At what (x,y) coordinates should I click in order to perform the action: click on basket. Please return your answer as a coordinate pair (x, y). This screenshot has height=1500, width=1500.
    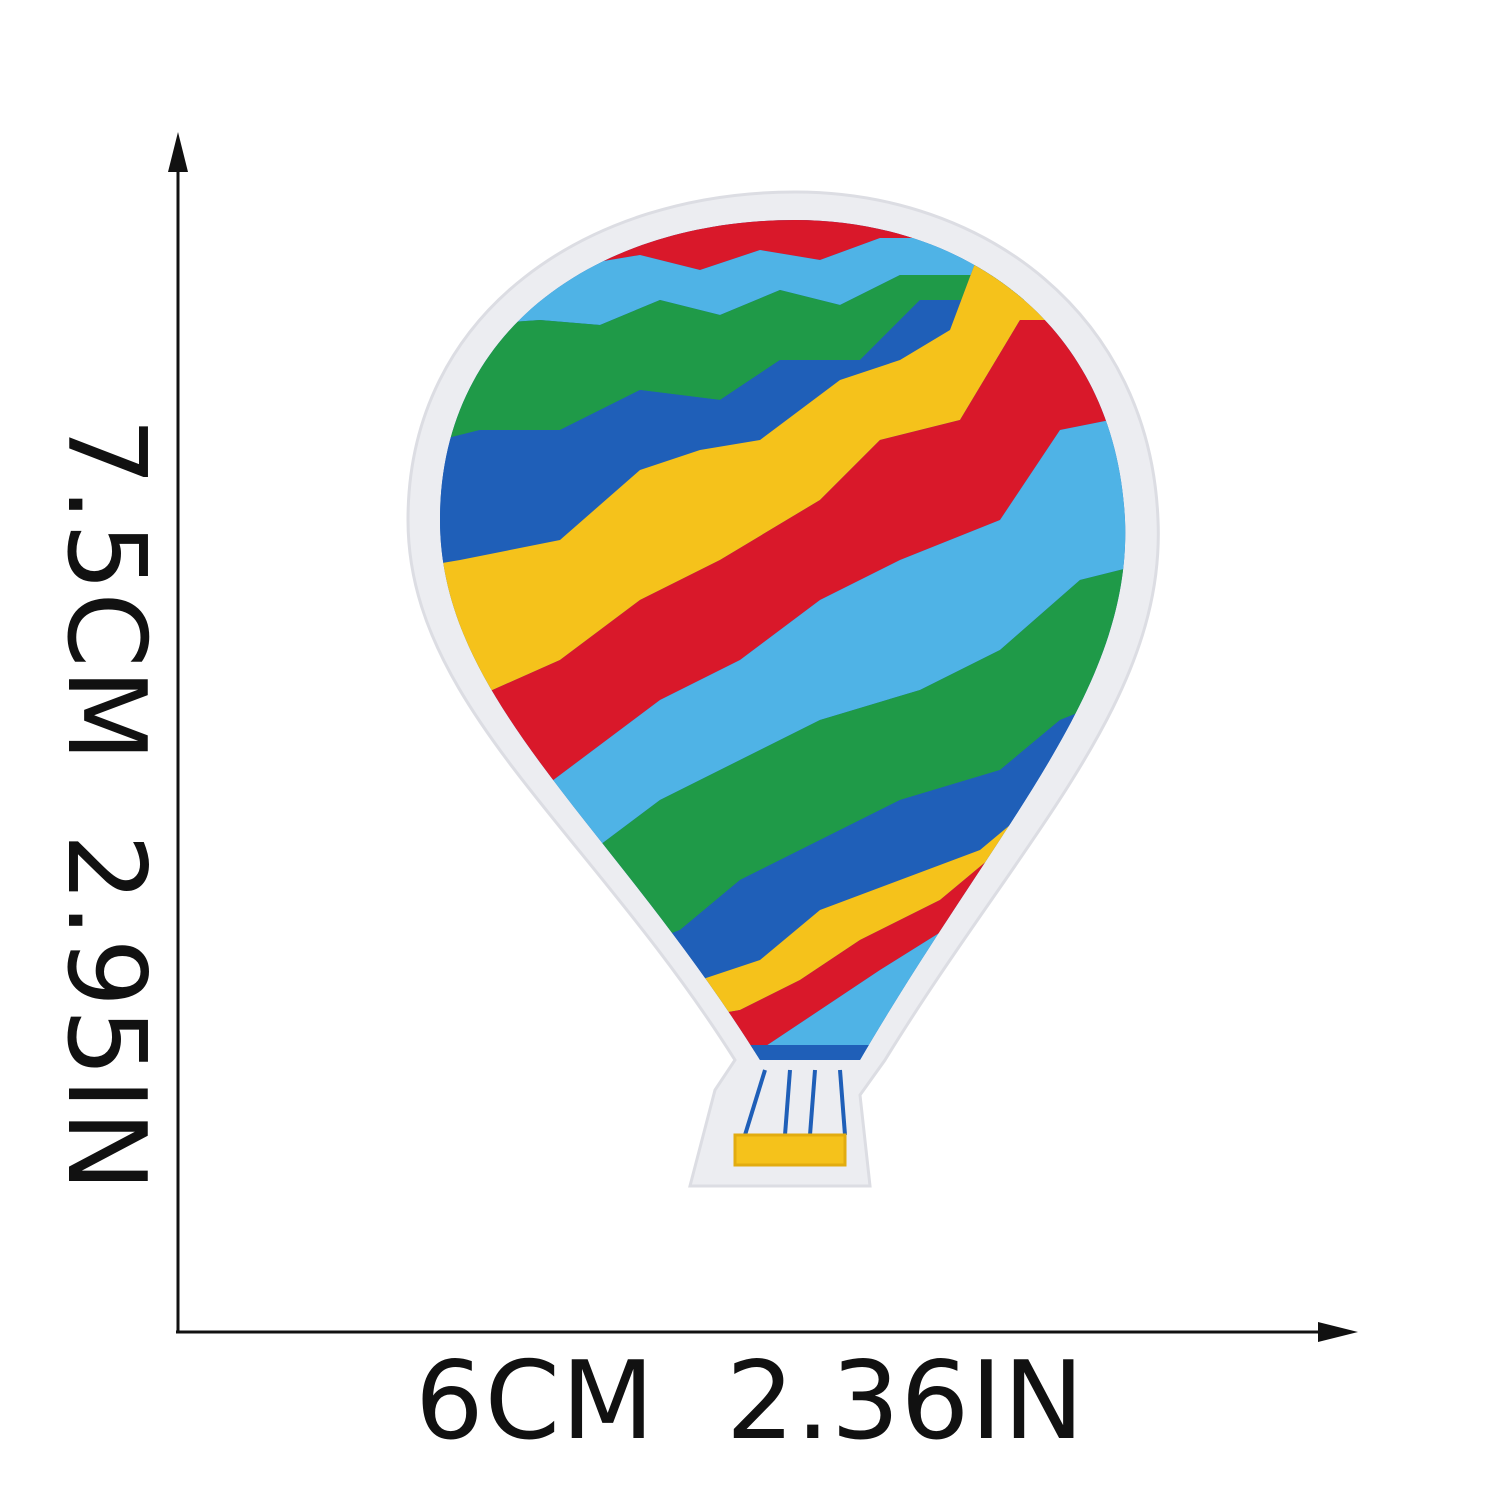
    Looking at the image, I should click on (790, 1150).